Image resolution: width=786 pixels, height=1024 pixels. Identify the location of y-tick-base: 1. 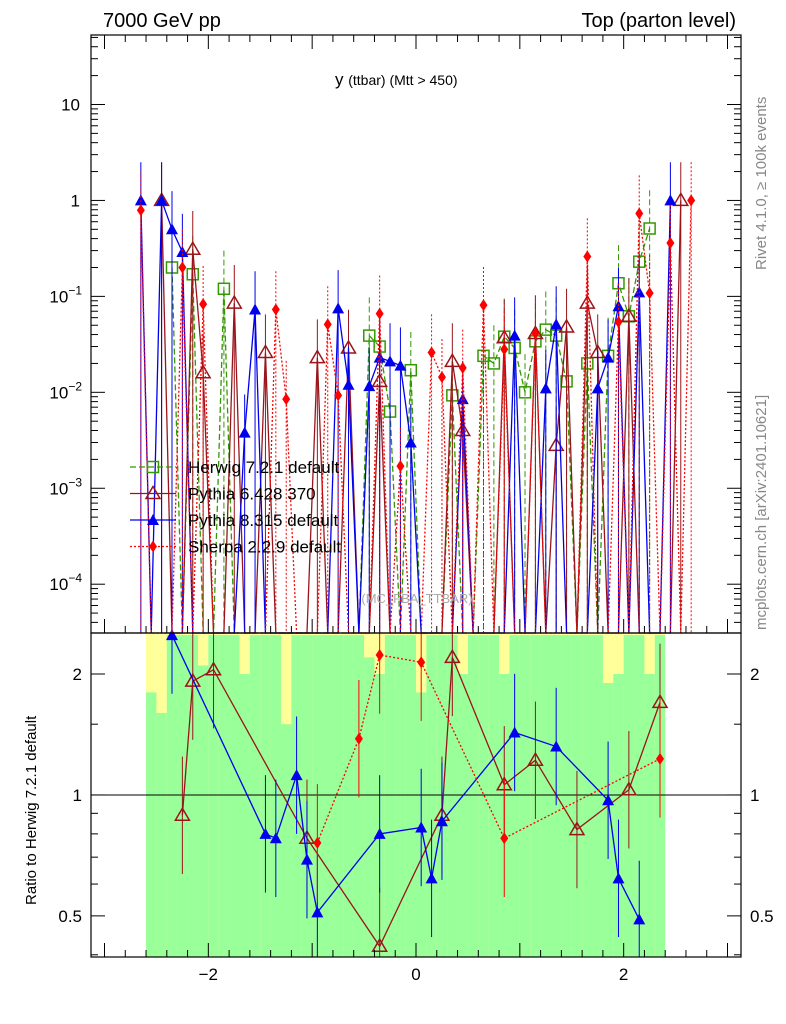
(75, 200).